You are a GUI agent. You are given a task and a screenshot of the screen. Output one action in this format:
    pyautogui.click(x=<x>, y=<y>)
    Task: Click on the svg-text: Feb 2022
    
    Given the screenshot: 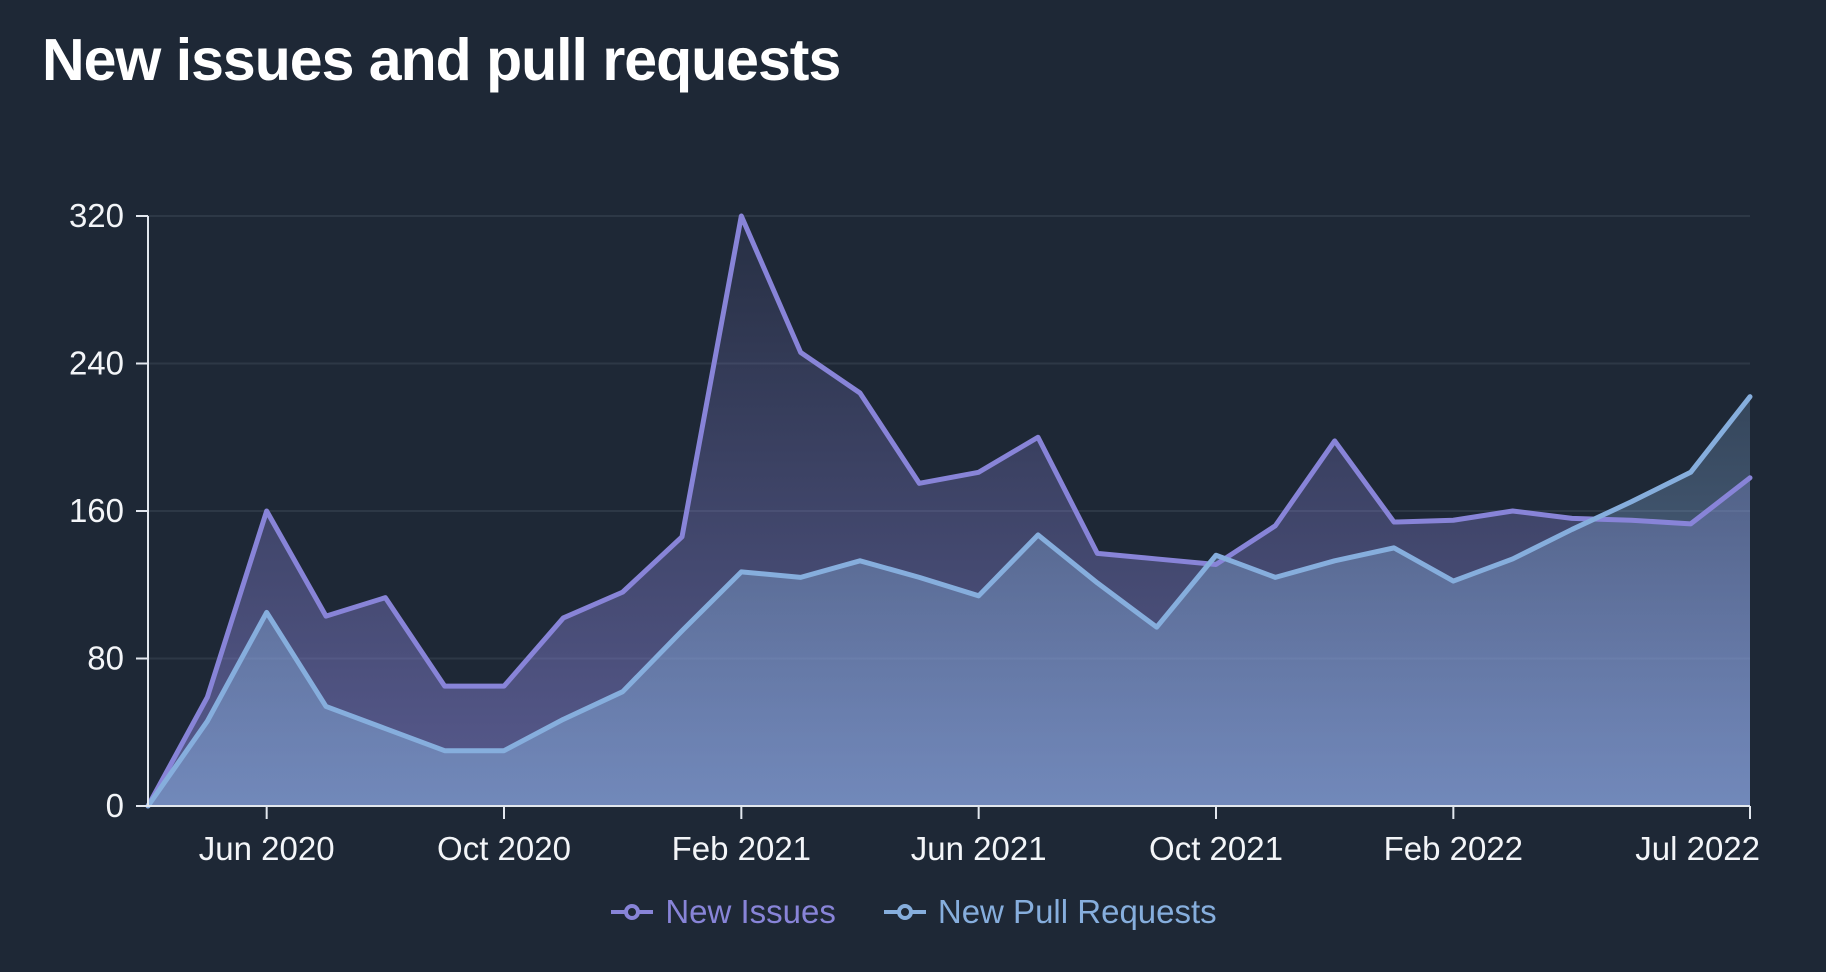 What is the action you would take?
    pyautogui.click(x=1453, y=848)
    